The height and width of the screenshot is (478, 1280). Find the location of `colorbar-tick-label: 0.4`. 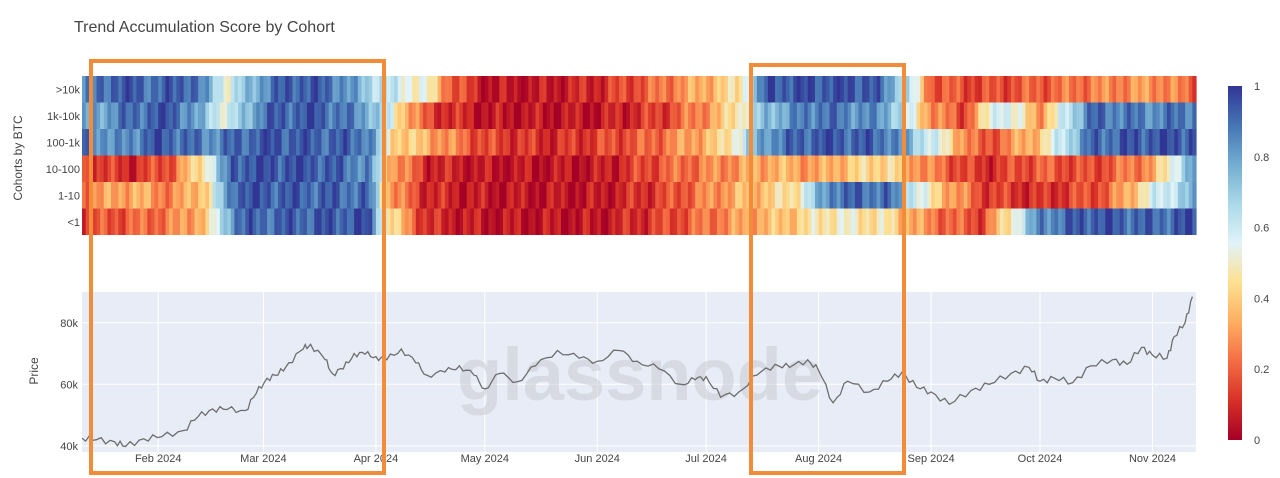

colorbar-tick-label: 0.4 is located at coordinates (1261, 299).